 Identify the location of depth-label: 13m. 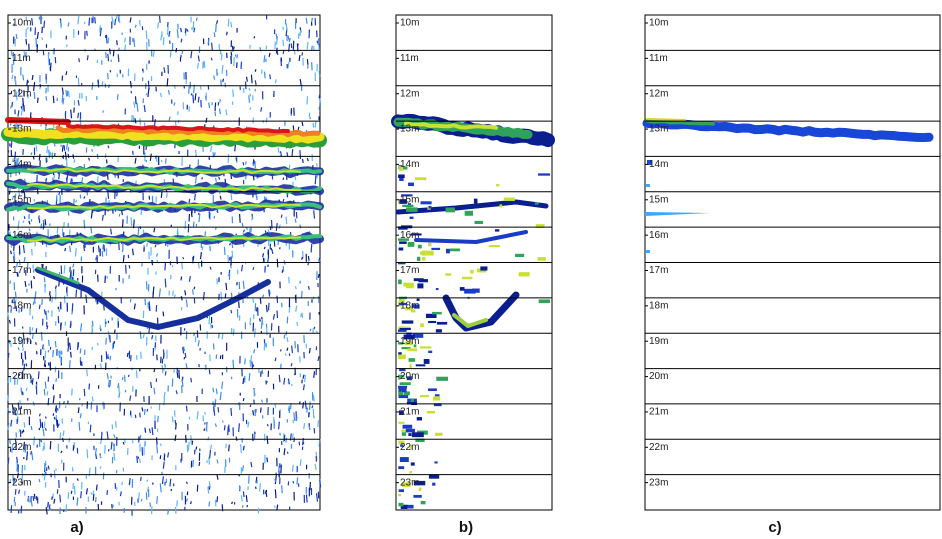
(658, 129).